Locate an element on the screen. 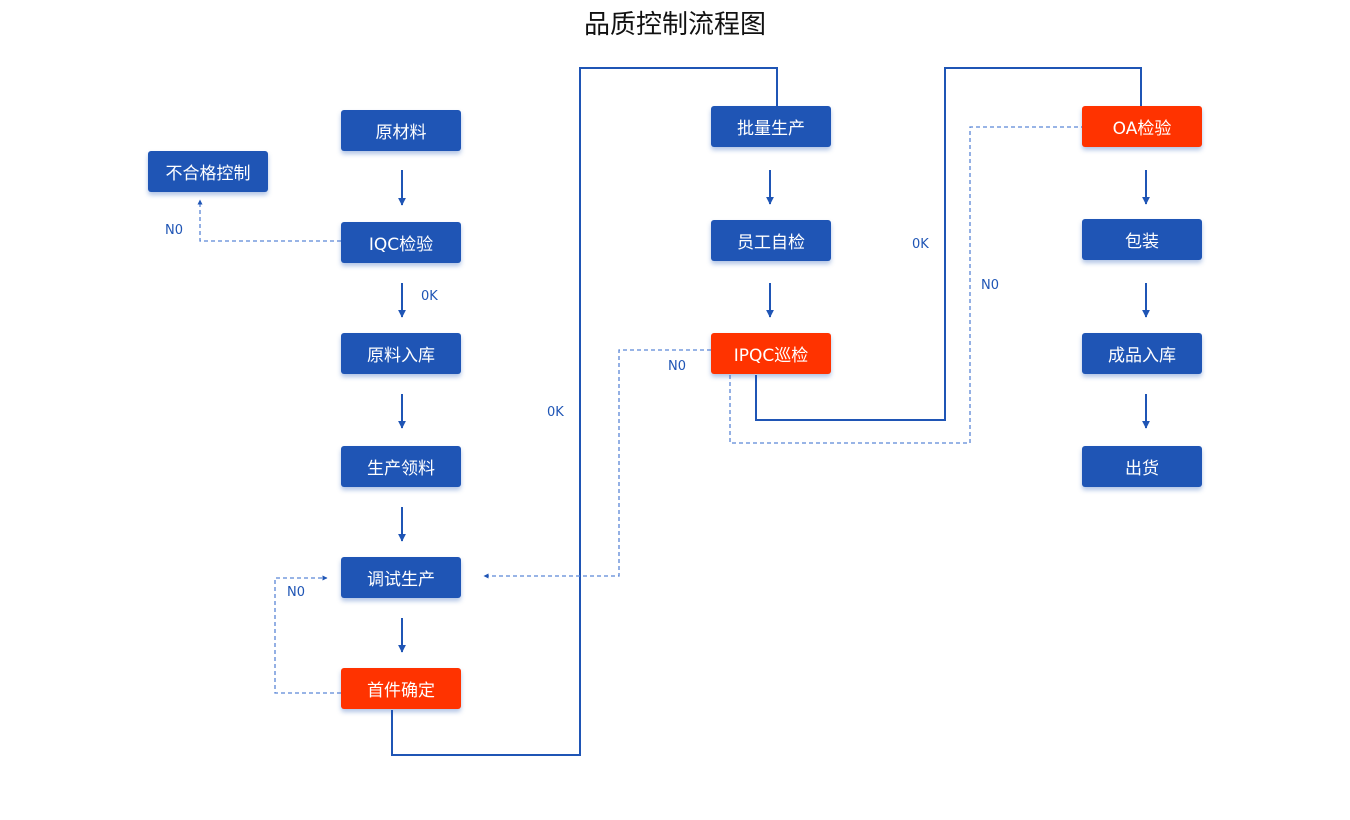 The width and height of the screenshot is (1350, 820). ipqc-ok-line is located at coordinates (948, 244).